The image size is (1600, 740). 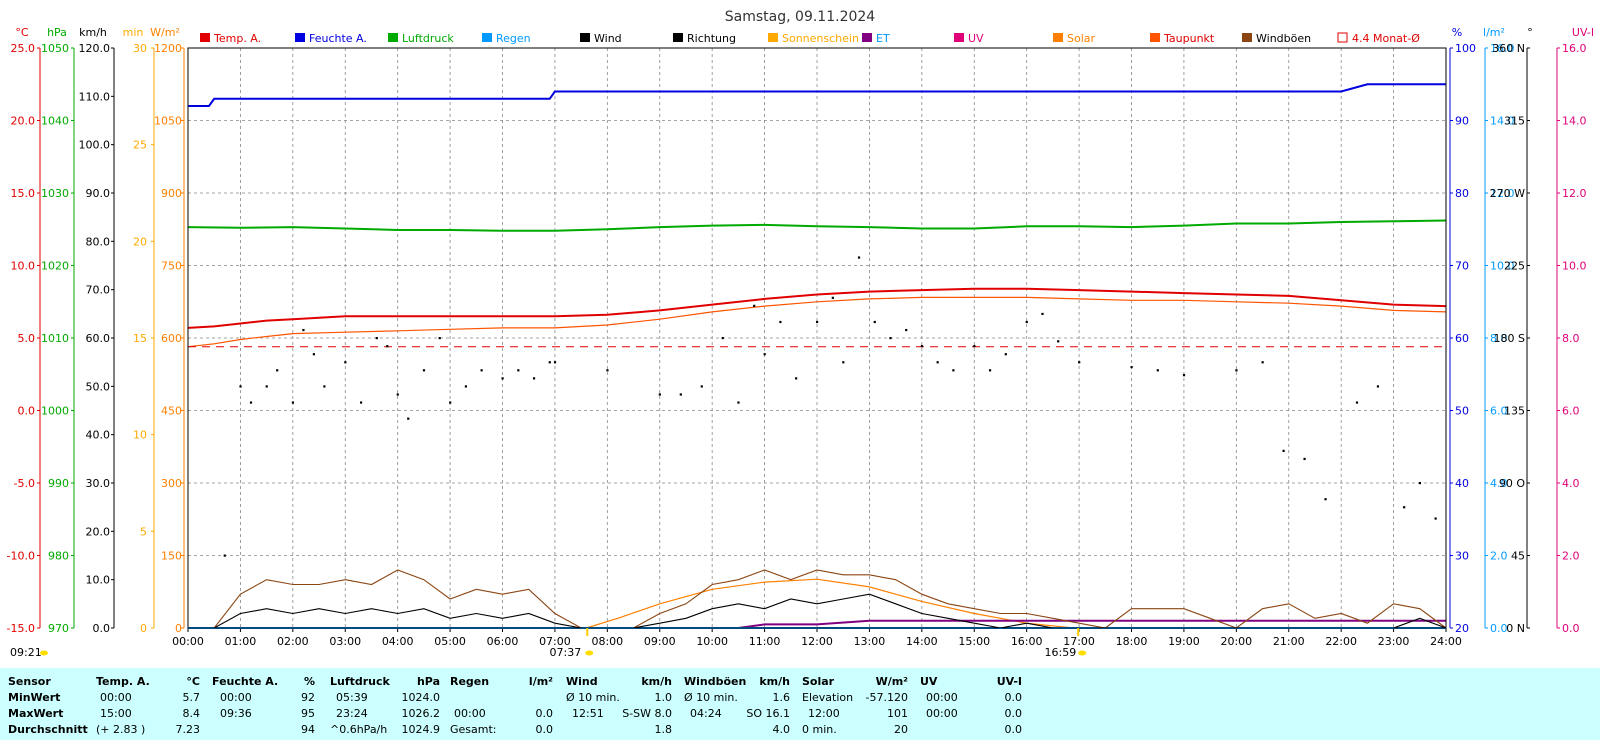 I want to click on axis-unit-direction: °, so click(x=1530, y=32).